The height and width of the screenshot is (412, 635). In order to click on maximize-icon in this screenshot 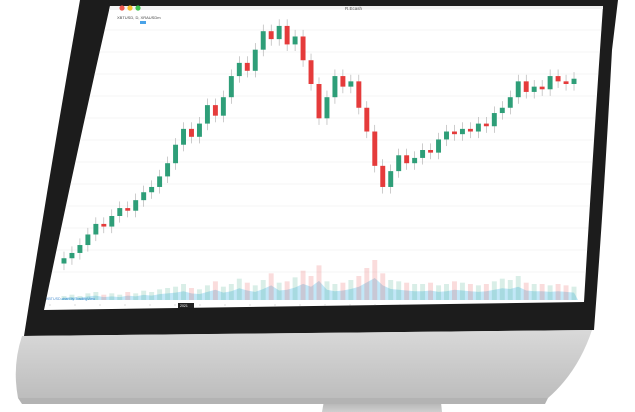, I will do `click(138, 8)`.